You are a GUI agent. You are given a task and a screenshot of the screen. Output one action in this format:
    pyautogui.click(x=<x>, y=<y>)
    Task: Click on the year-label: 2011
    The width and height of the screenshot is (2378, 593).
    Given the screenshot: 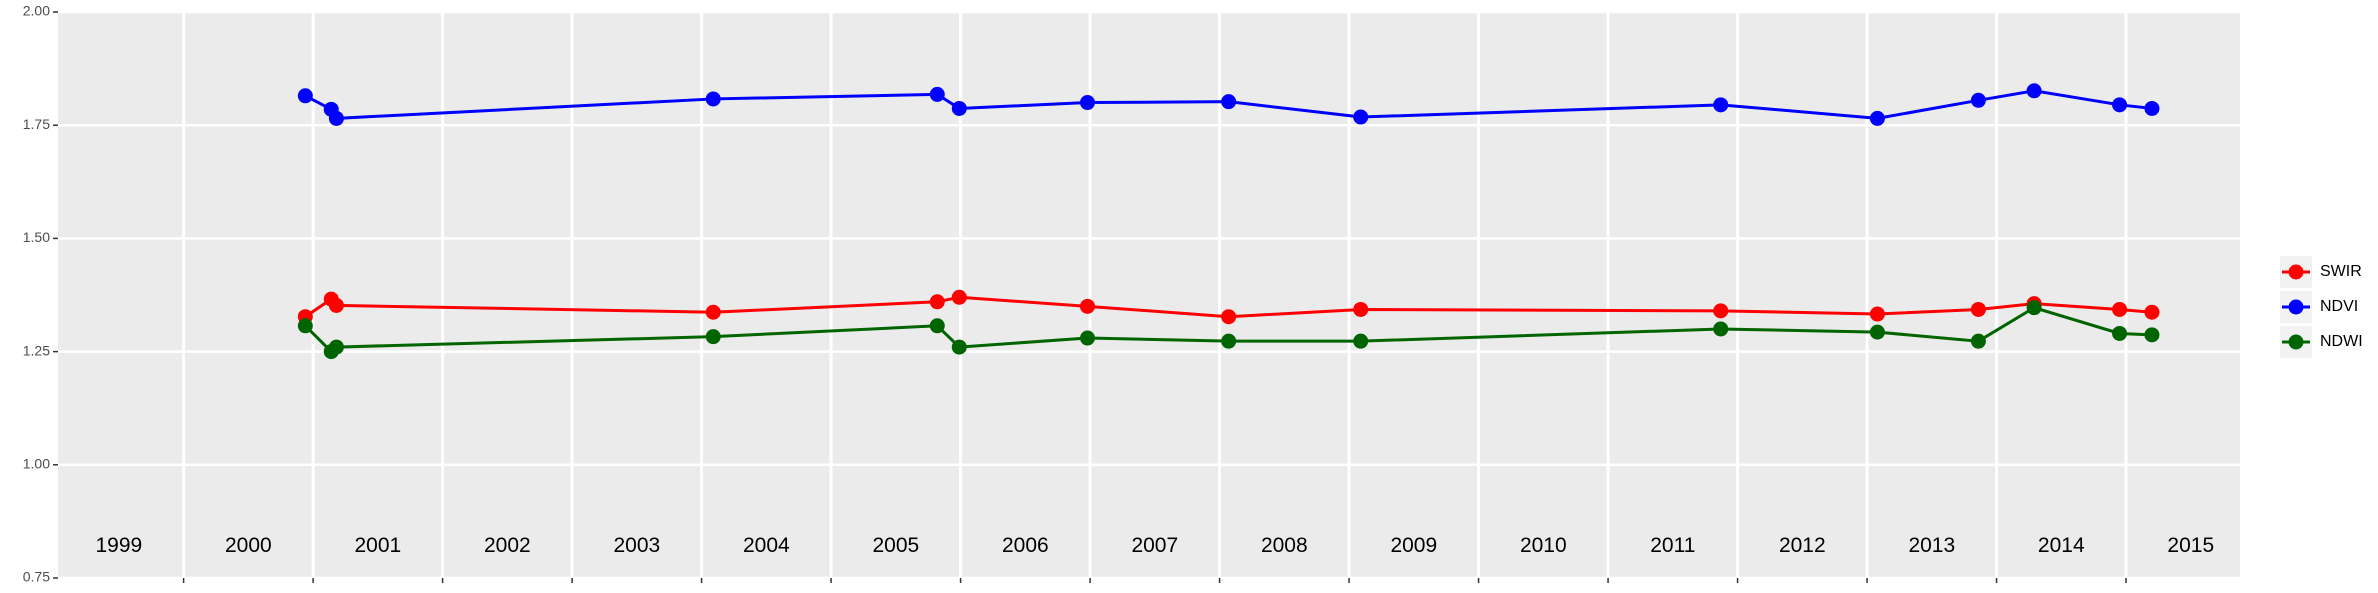 What is the action you would take?
    pyautogui.click(x=1672, y=545)
    